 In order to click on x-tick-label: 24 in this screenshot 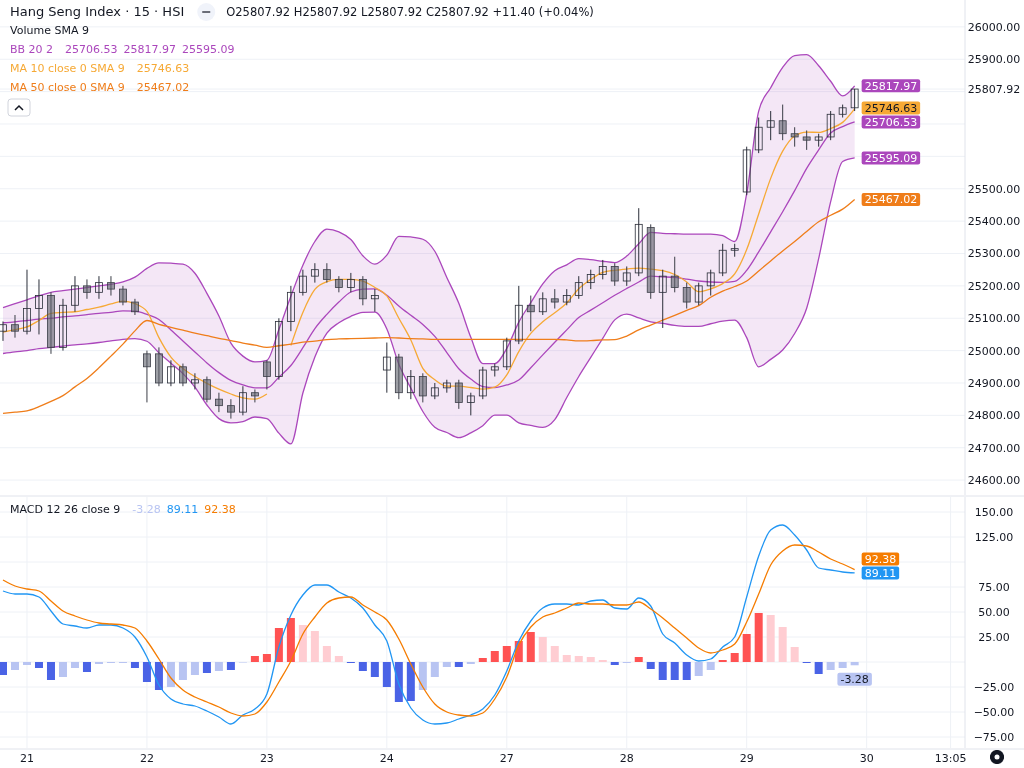, I will do `click(386, 758)`.